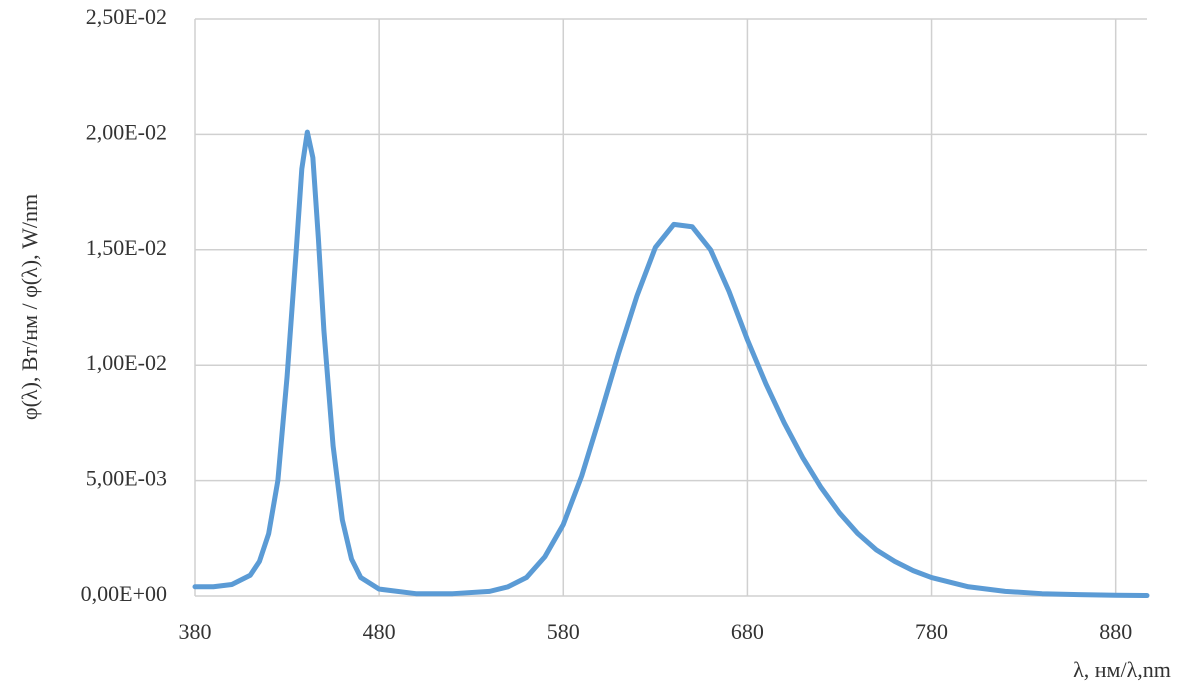 This screenshot has width=1200, height=695. I want to click on x-tick-label: 580, so click(563, 631).